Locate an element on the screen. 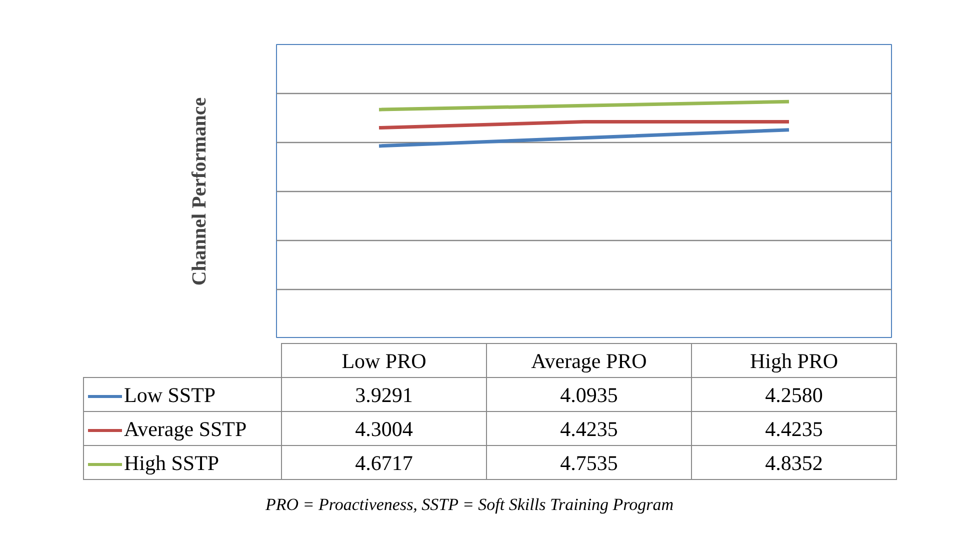 This screenshot has width=963, height=552. legend-label: Low SSTP is located at coordinates (183, 395).